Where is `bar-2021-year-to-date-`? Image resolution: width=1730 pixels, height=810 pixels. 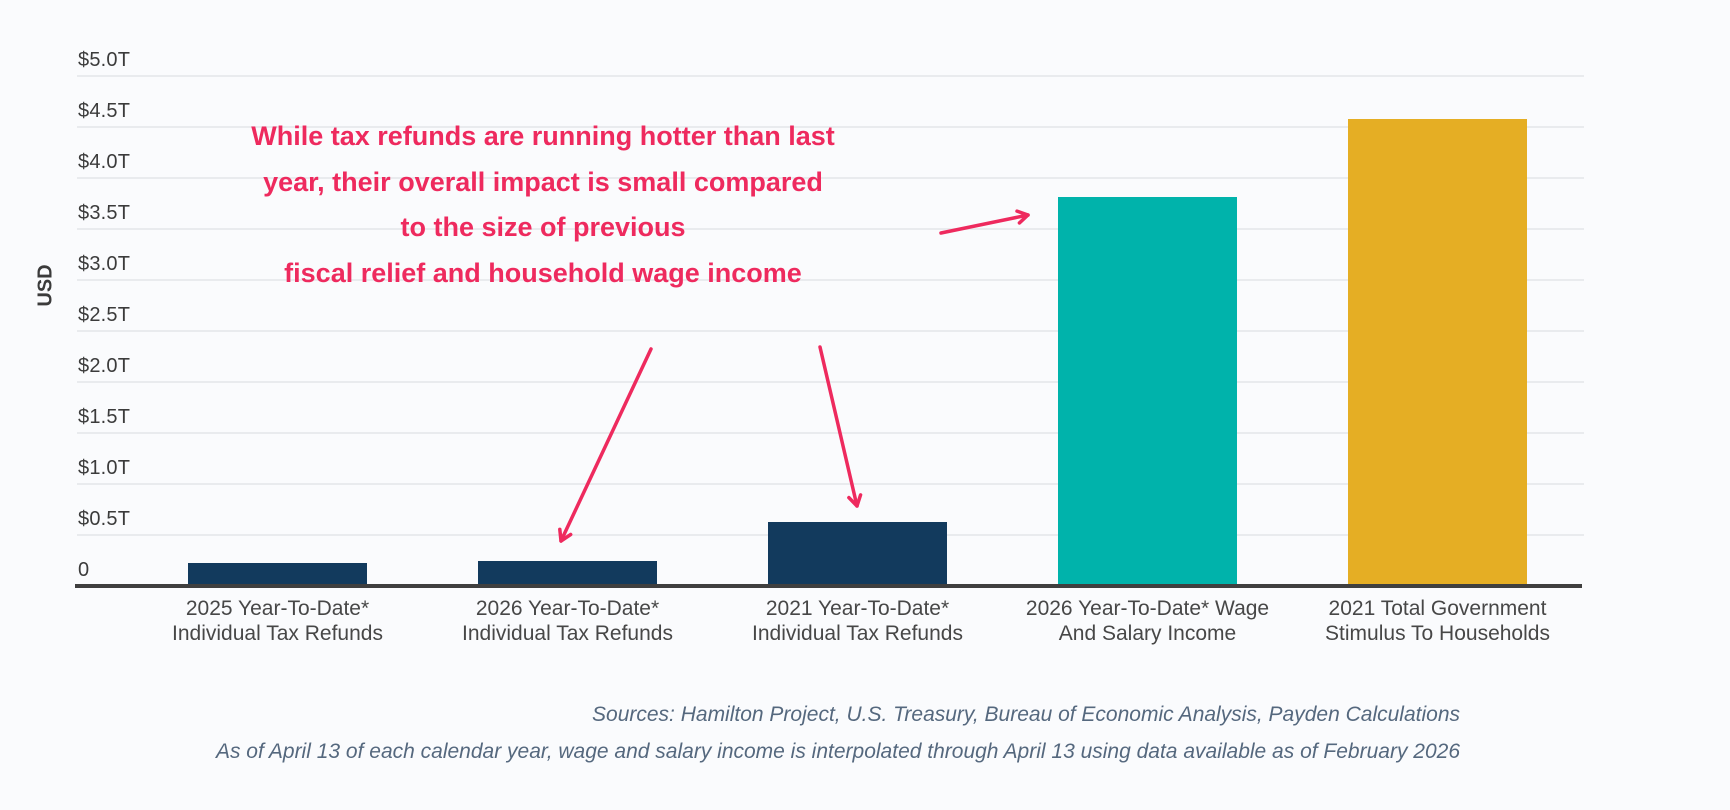
bar-2021-year-to-date- is located at coordinates (857, 554).